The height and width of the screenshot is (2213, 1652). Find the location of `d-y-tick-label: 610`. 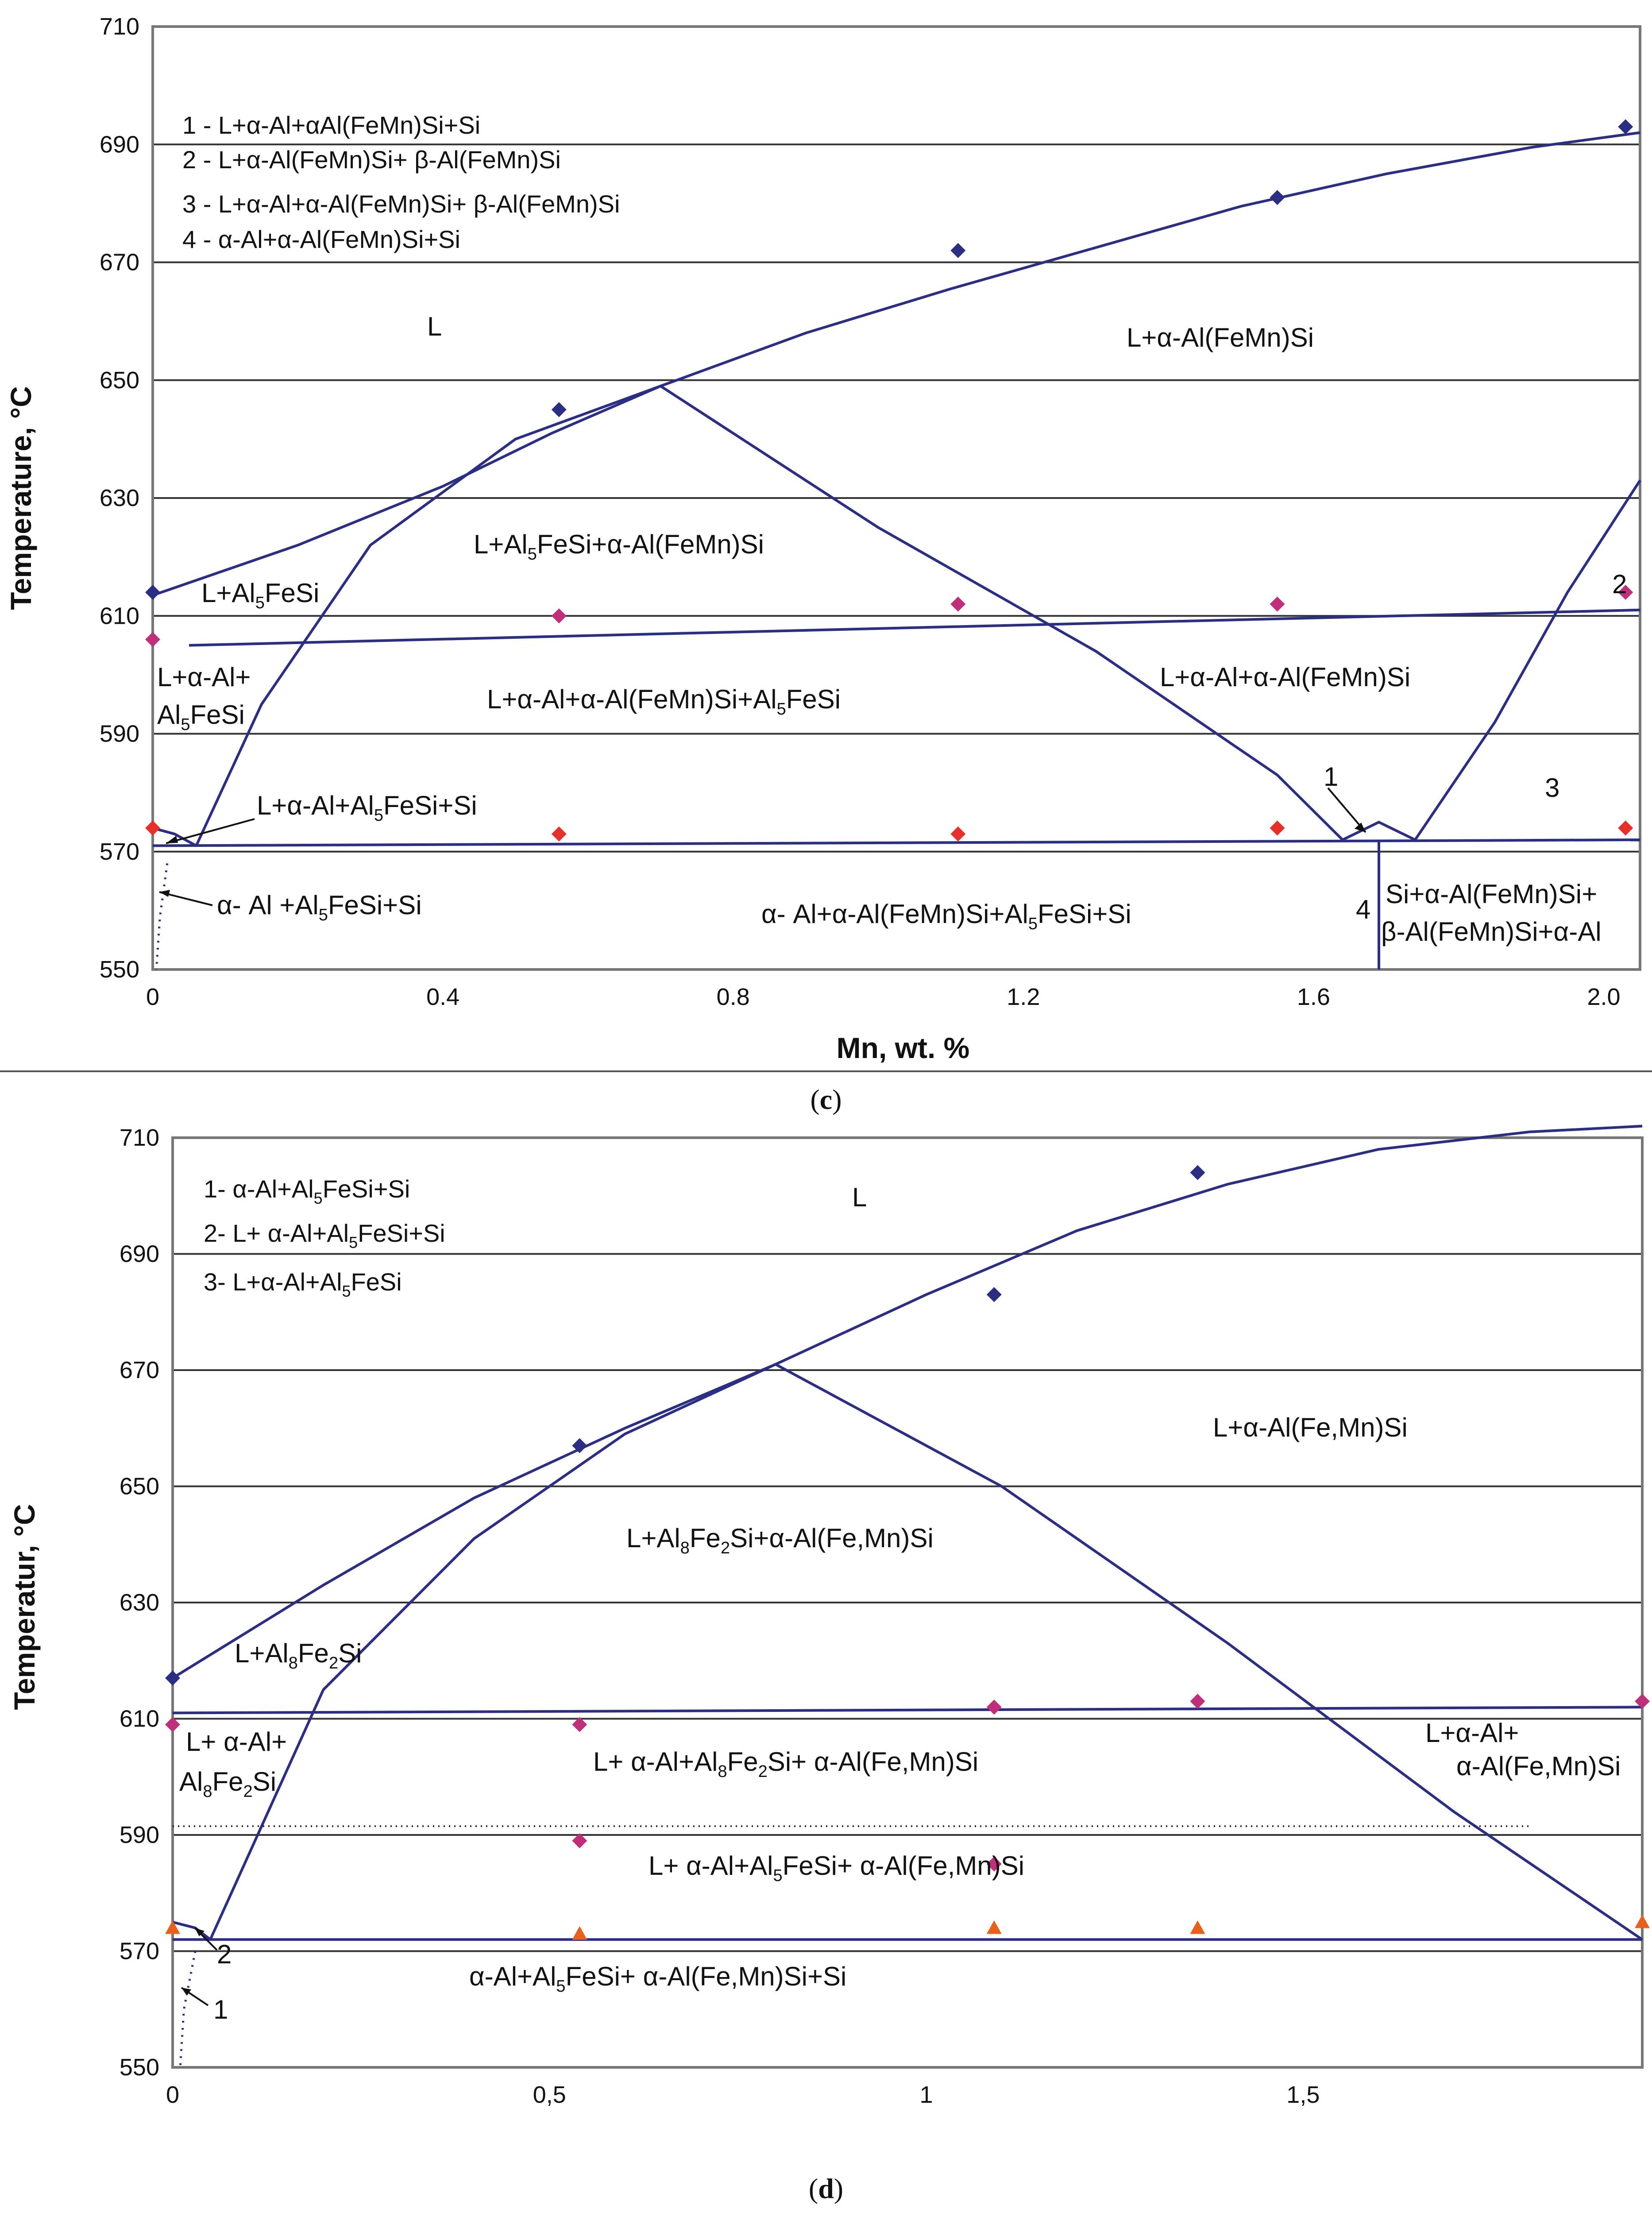

d-y-tick-label: 610 is located at coordinates (139, 1719).